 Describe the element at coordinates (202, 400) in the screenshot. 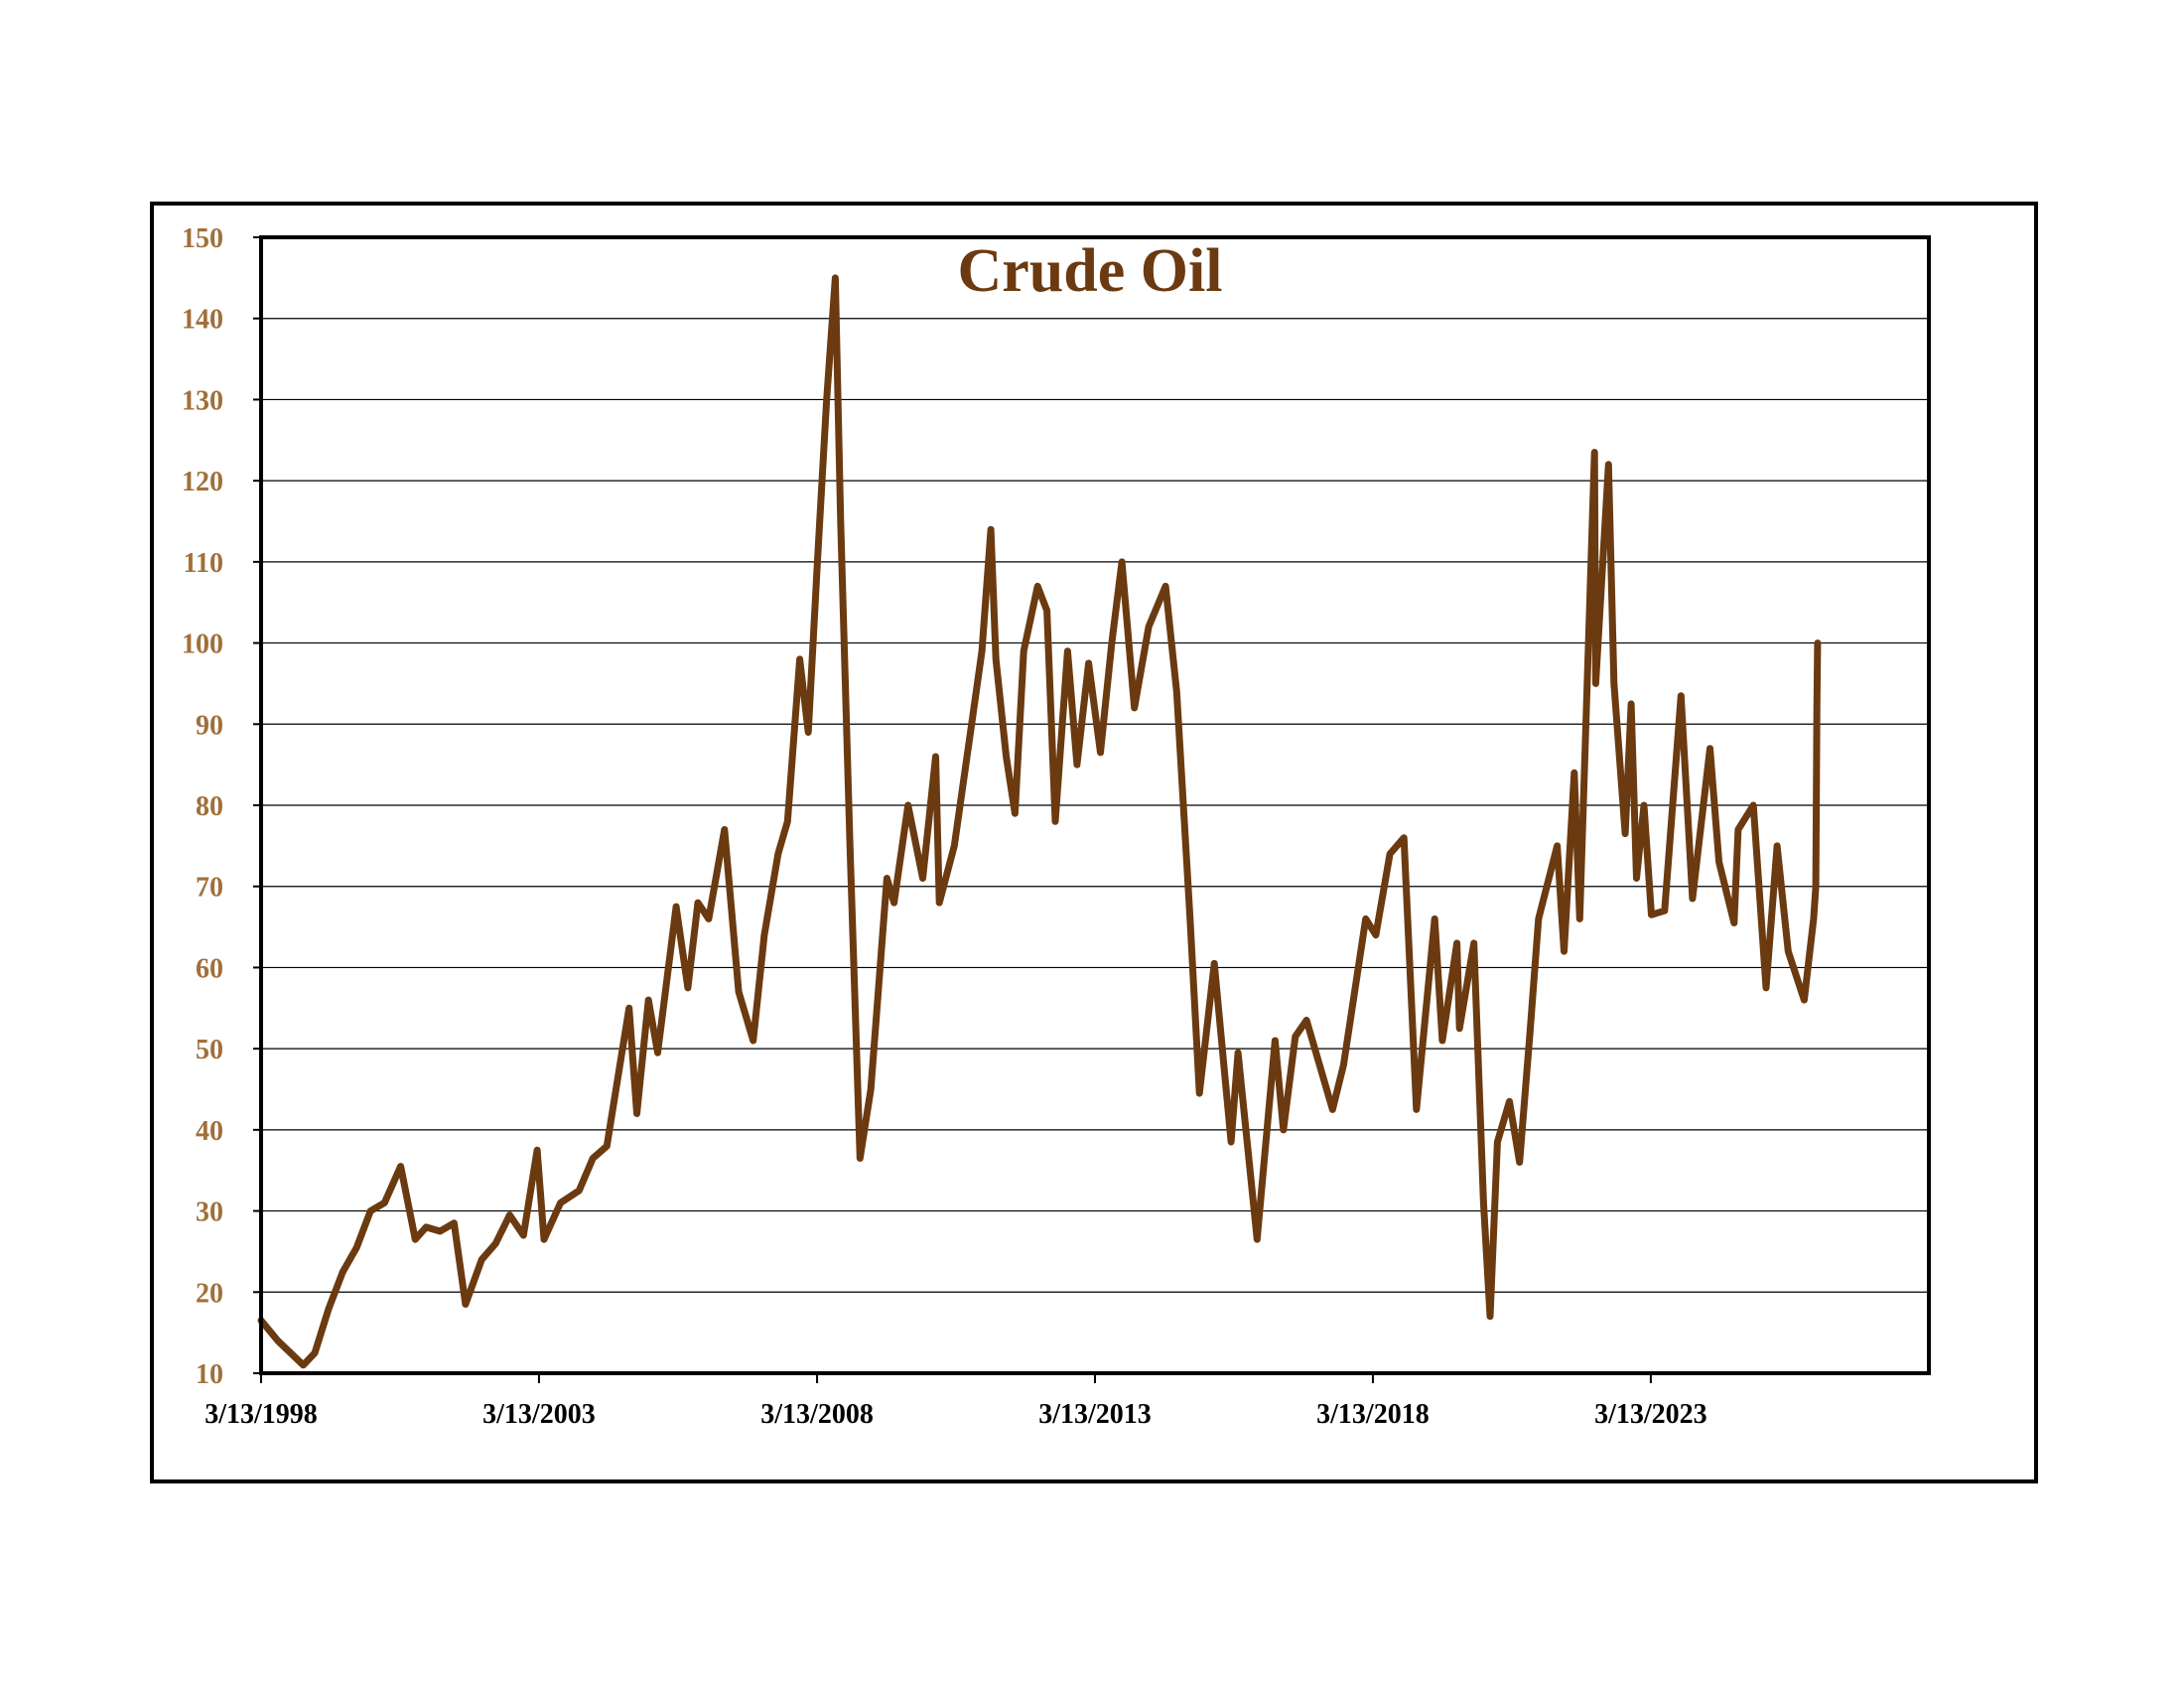

I see `y-tick-label: 130` at that location.